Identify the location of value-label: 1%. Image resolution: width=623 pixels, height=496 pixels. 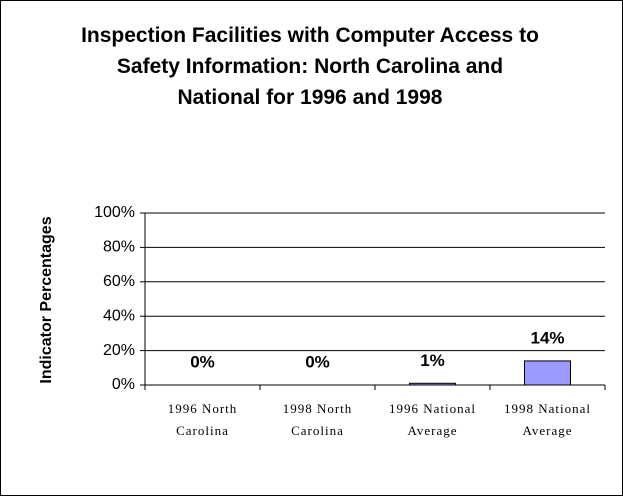
(432, 360).